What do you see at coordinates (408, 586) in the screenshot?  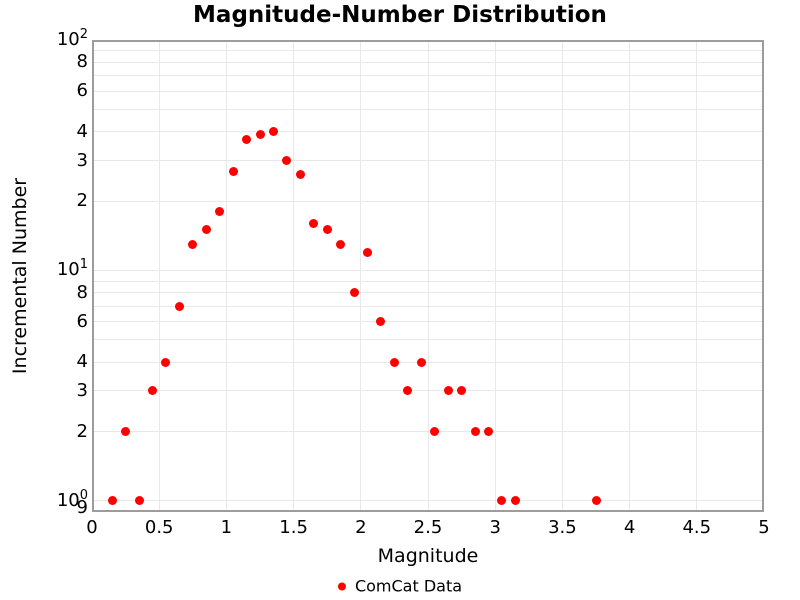 I see `legend-series-label: ComCat Data` at bounding box center [408, 586].